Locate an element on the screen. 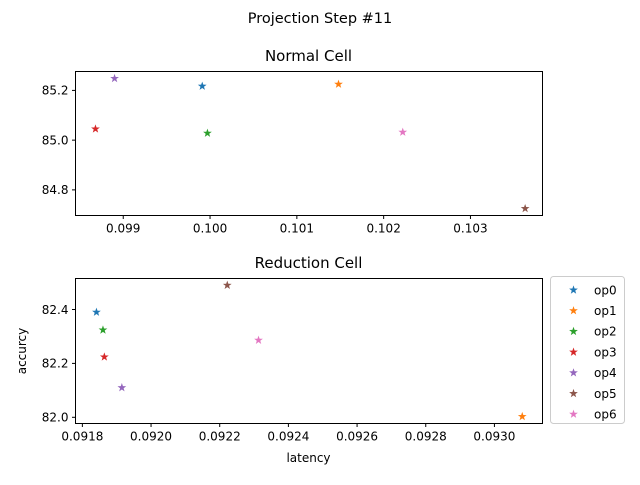 Image resolution: width=640 pixels, height=485 pixels. x-axis-label: latency is located at coordinates (308, 458).